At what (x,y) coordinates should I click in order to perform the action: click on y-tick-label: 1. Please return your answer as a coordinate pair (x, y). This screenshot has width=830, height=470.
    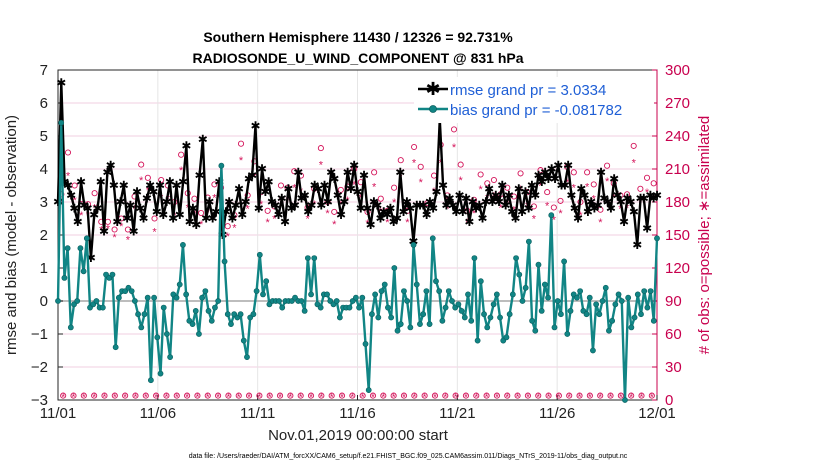
    Looking at the image, I should click on (44, 268).